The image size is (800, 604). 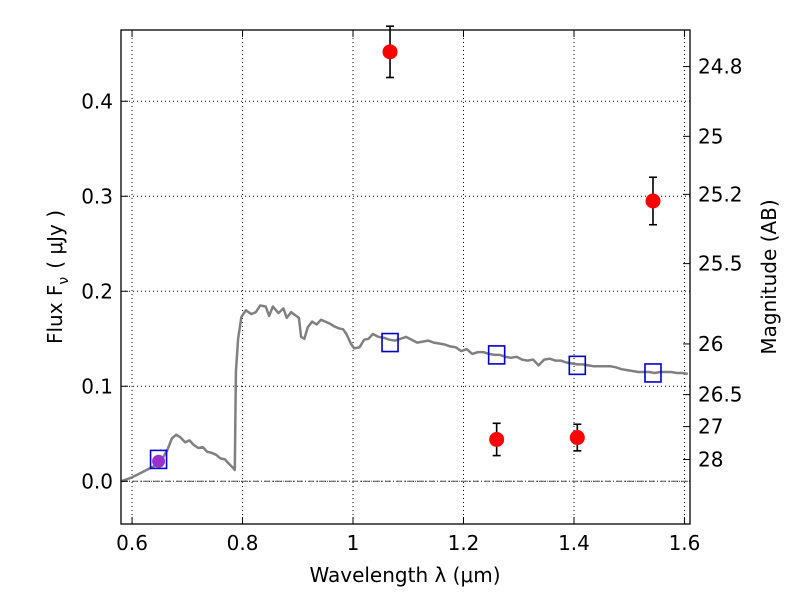 I want to click on right-tick-label: 25.2, so click(x=720, y=194).